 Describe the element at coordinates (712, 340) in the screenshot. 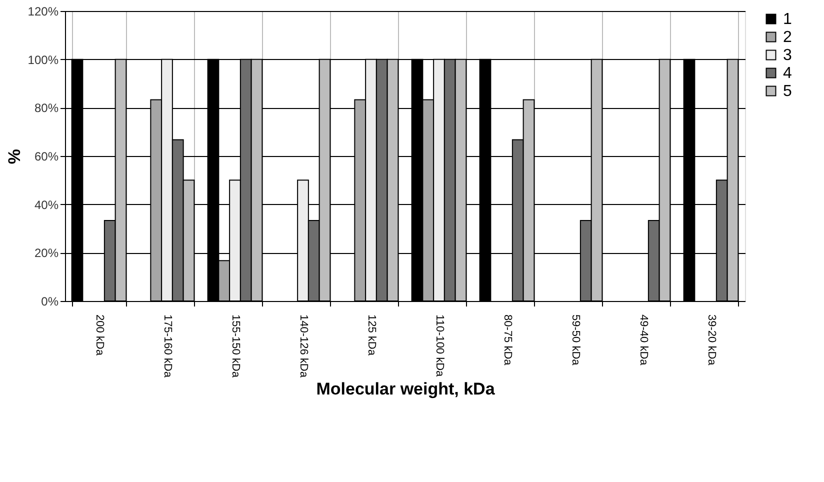

I see `x-tick-label: 39-20 kDa` at that location.